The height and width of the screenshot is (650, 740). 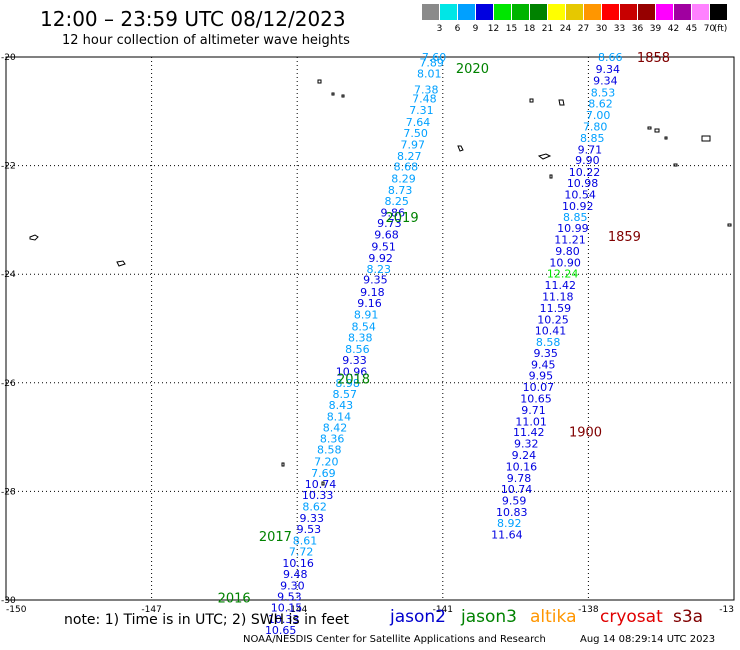 What do you see at coordinates (234, 598) in the screenshot?
I see `pass-time-label: 2016` at bounding box center [234, 598].